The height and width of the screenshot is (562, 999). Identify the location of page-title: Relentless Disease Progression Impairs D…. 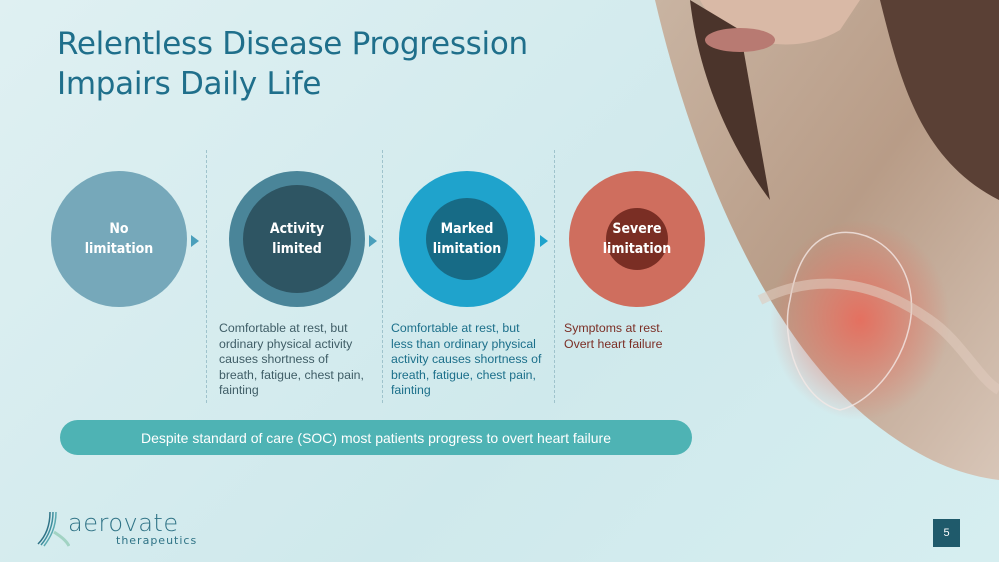
(292, 64).